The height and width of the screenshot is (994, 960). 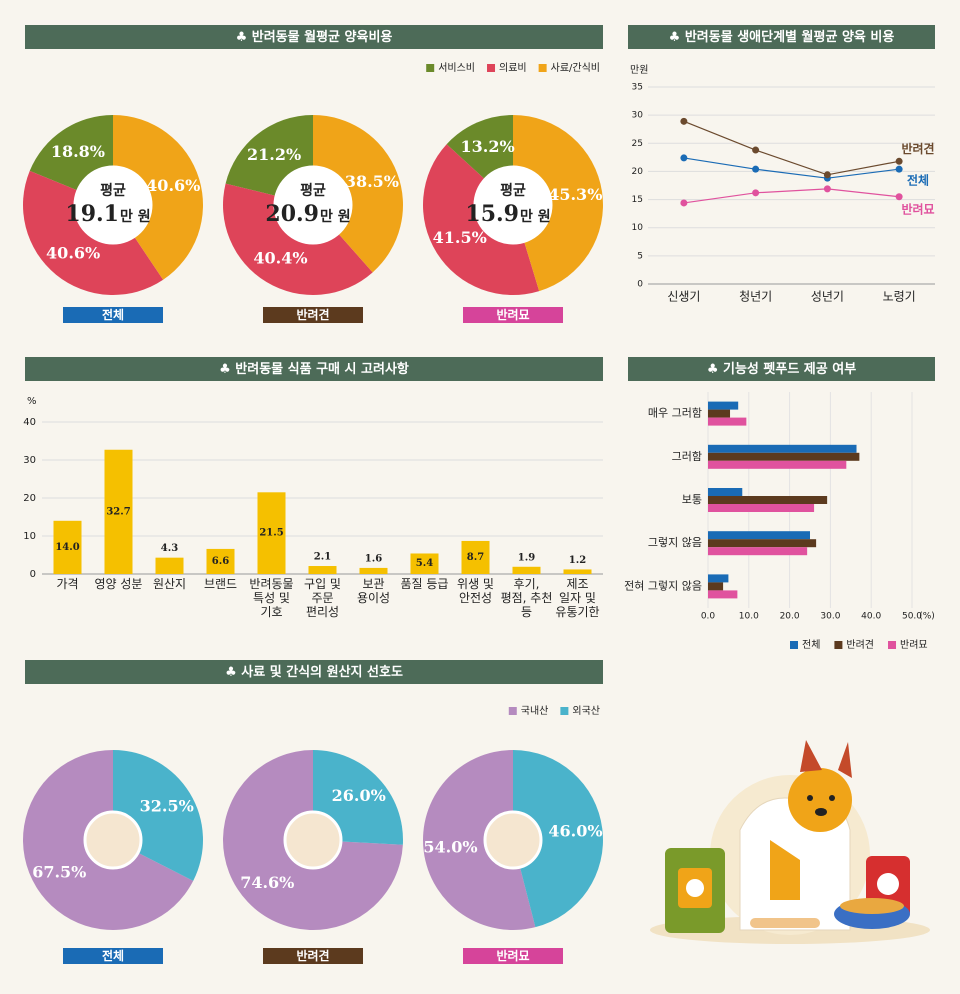 I want to click on x-tick-label: 50.0, so click(x=912, y=617).